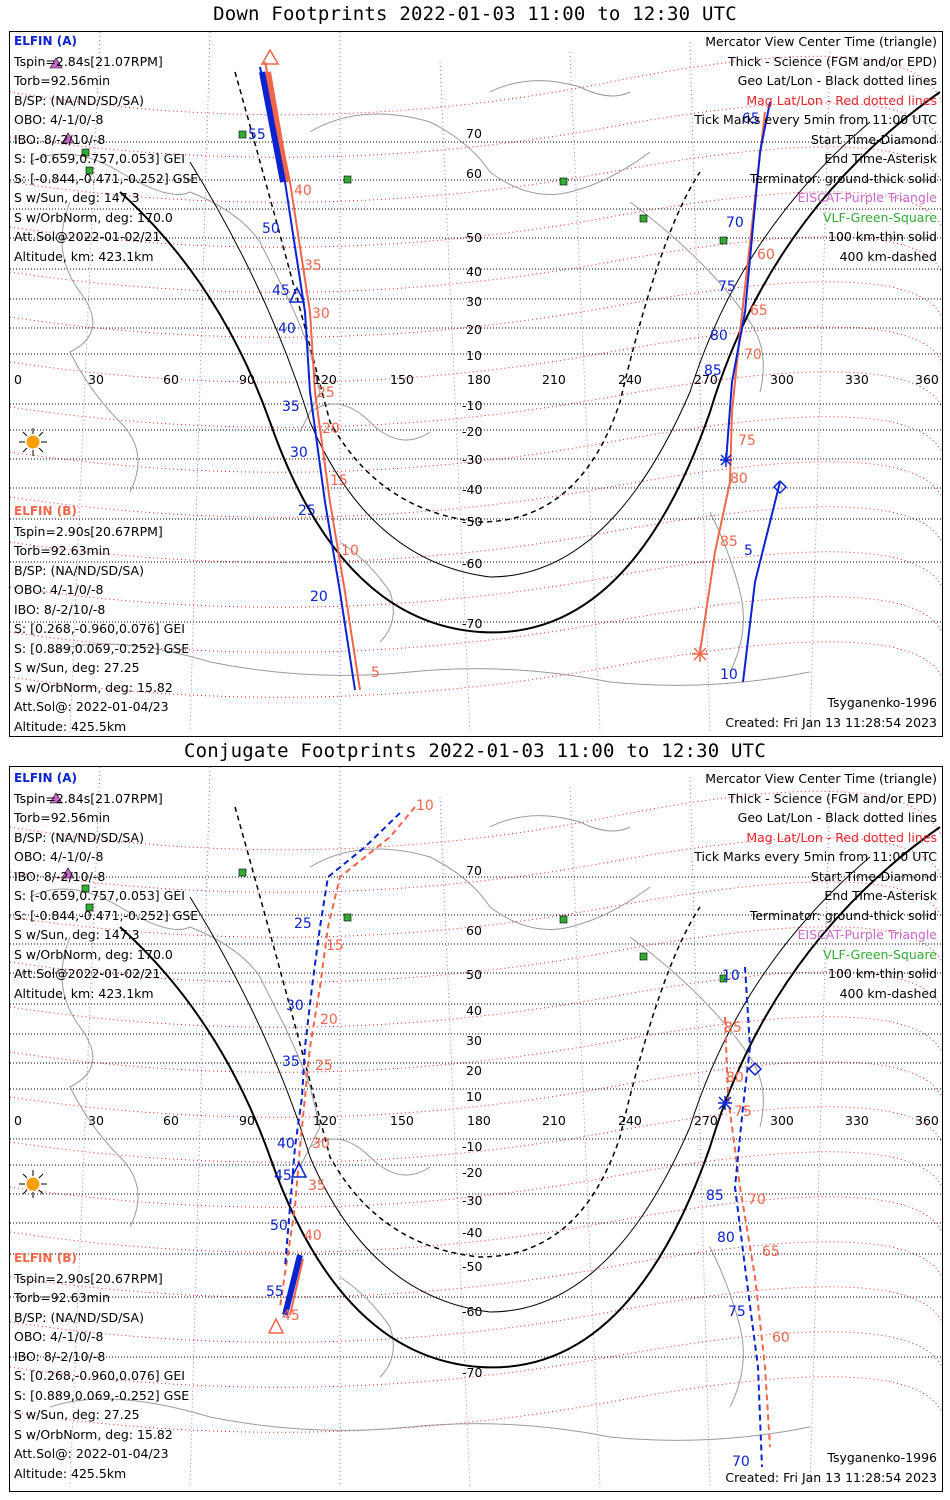 The image size is (950, 1500). What do you see at coordinates (271, 229) in the screenshot?
I see `track-tick-label: 50` at bounding box center [271, 229].